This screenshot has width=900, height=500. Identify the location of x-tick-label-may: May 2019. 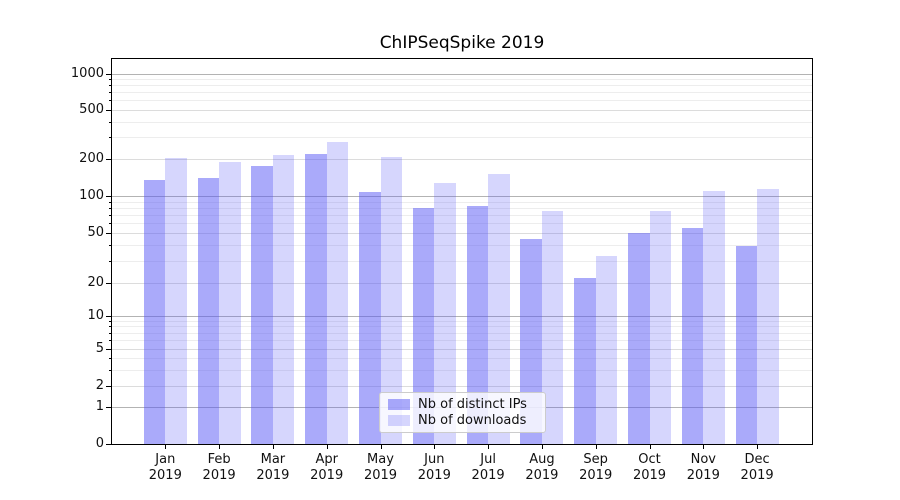
(380, 467).